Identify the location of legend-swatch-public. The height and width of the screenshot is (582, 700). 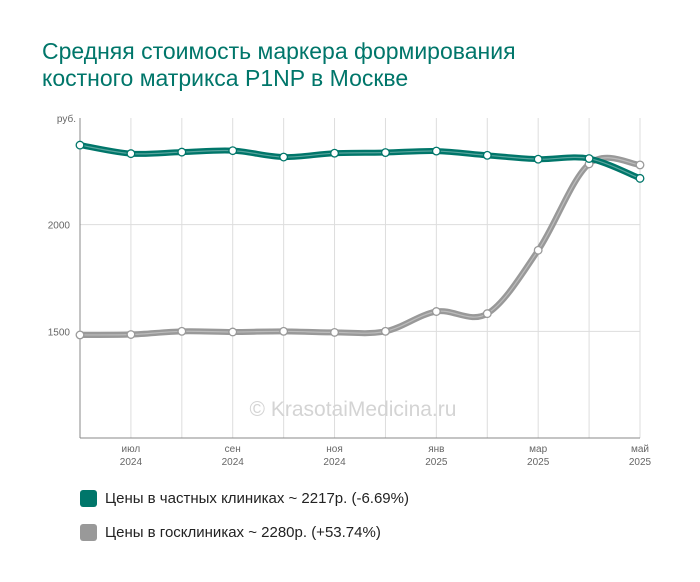
(88, 532).